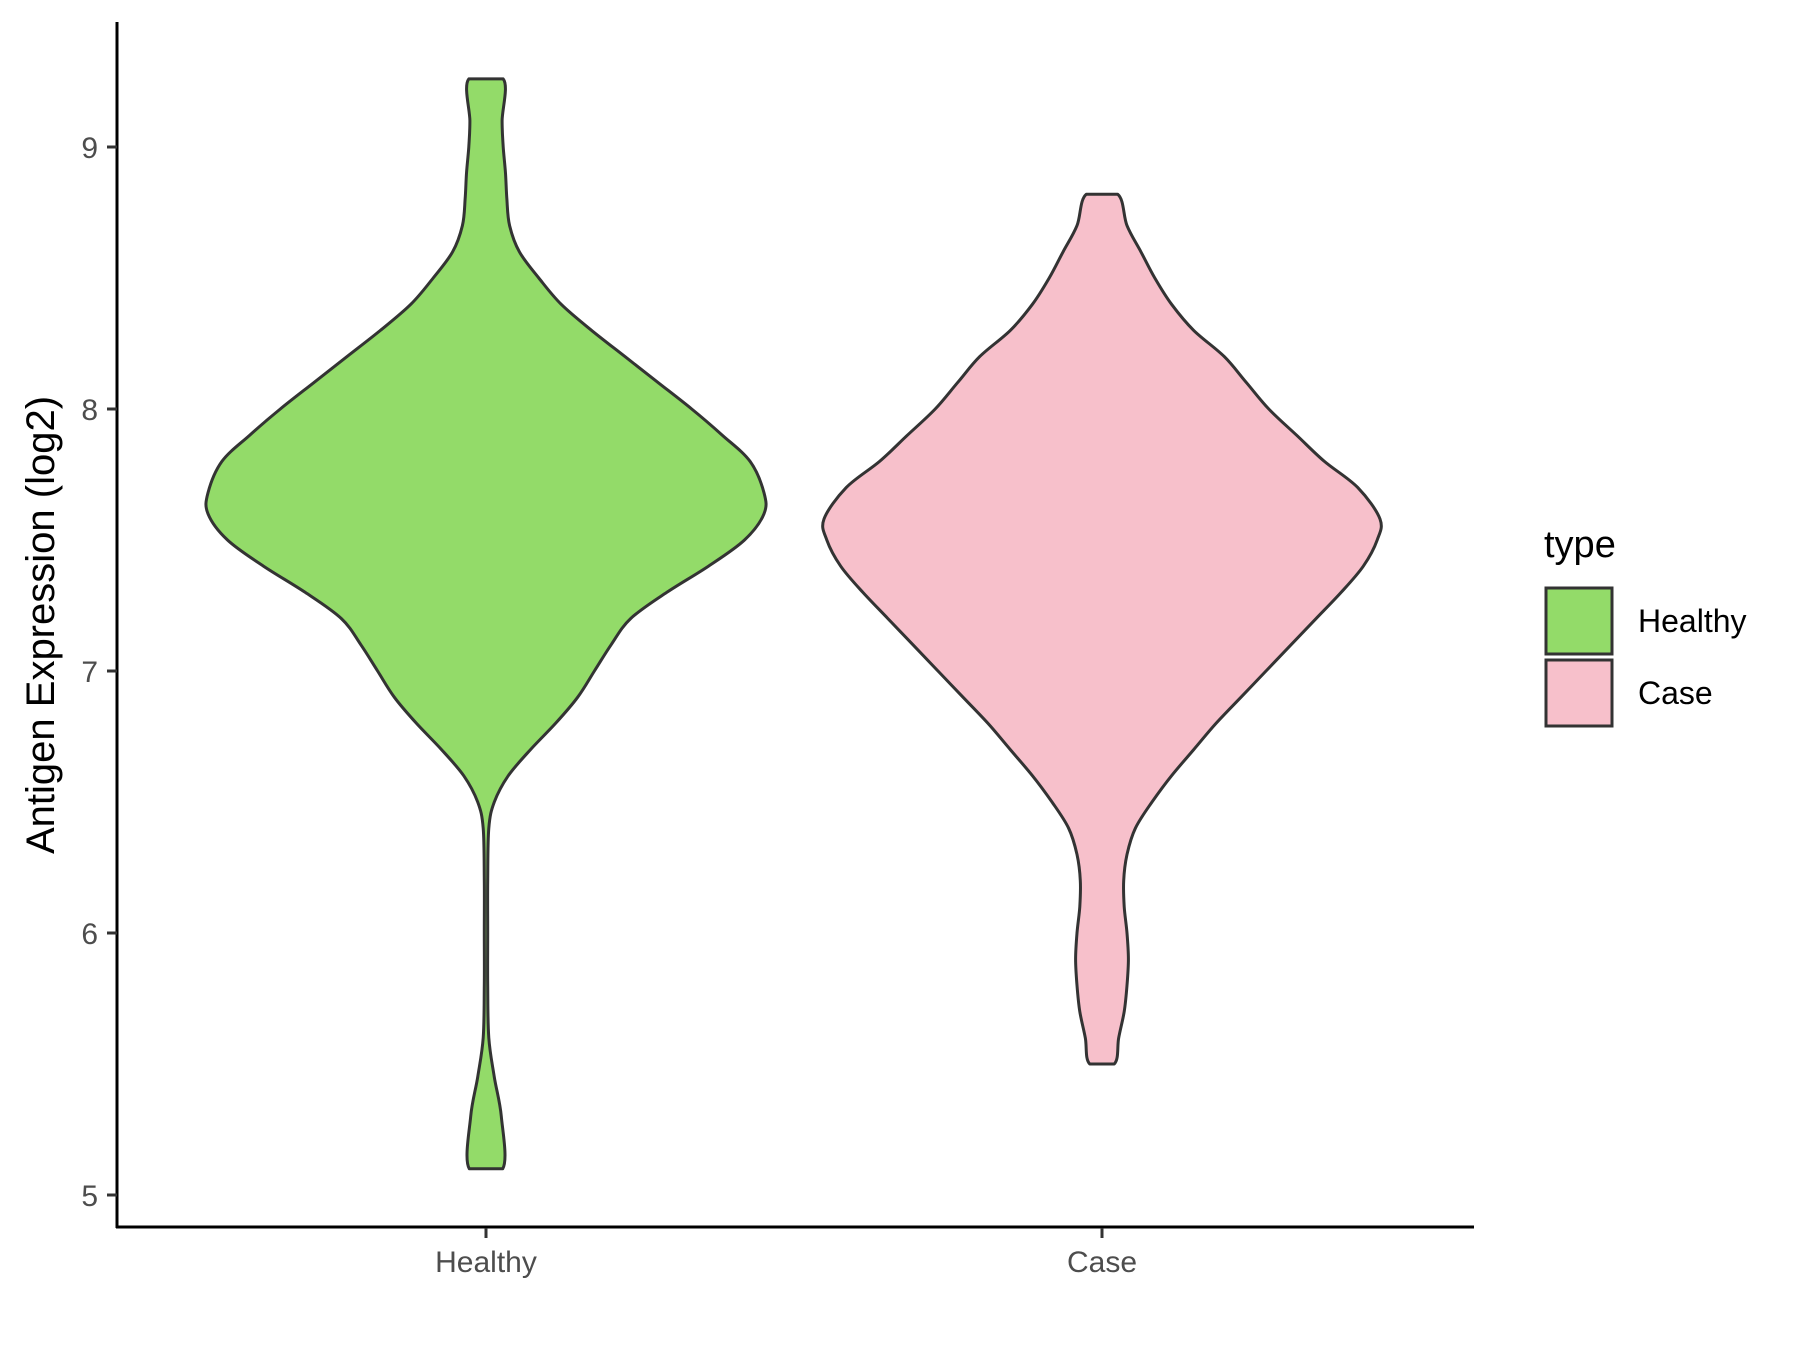 The image size is (1800, 1350). What do you see at coordinates (1579, 693) in the screenshot?
I see `legend-key-case` at bounding box center [1579, 693].